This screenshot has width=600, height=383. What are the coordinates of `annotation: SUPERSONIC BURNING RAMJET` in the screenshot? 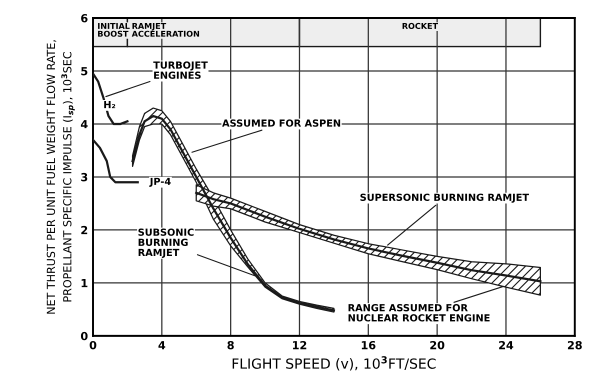 It's located at (444, 198).